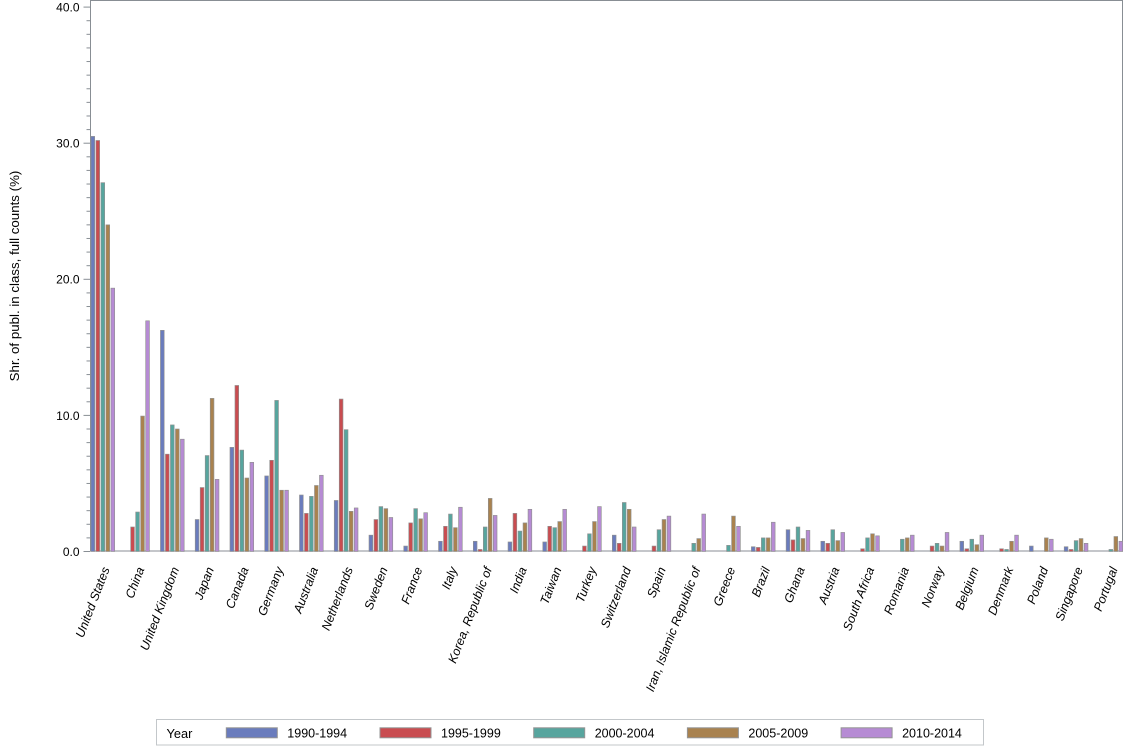  I want to click on svg-text: 1990-1994, so click(317, 734).